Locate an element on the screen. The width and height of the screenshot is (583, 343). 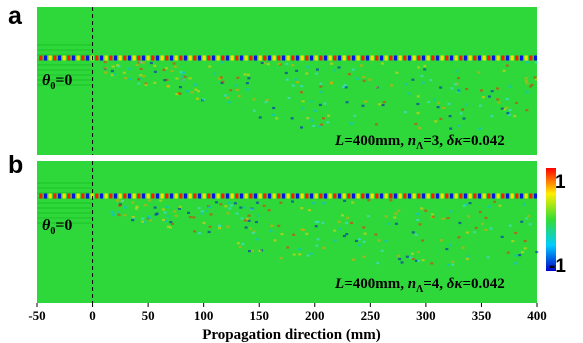
x-tick-label: -50 is located at coordinates (36, 315).